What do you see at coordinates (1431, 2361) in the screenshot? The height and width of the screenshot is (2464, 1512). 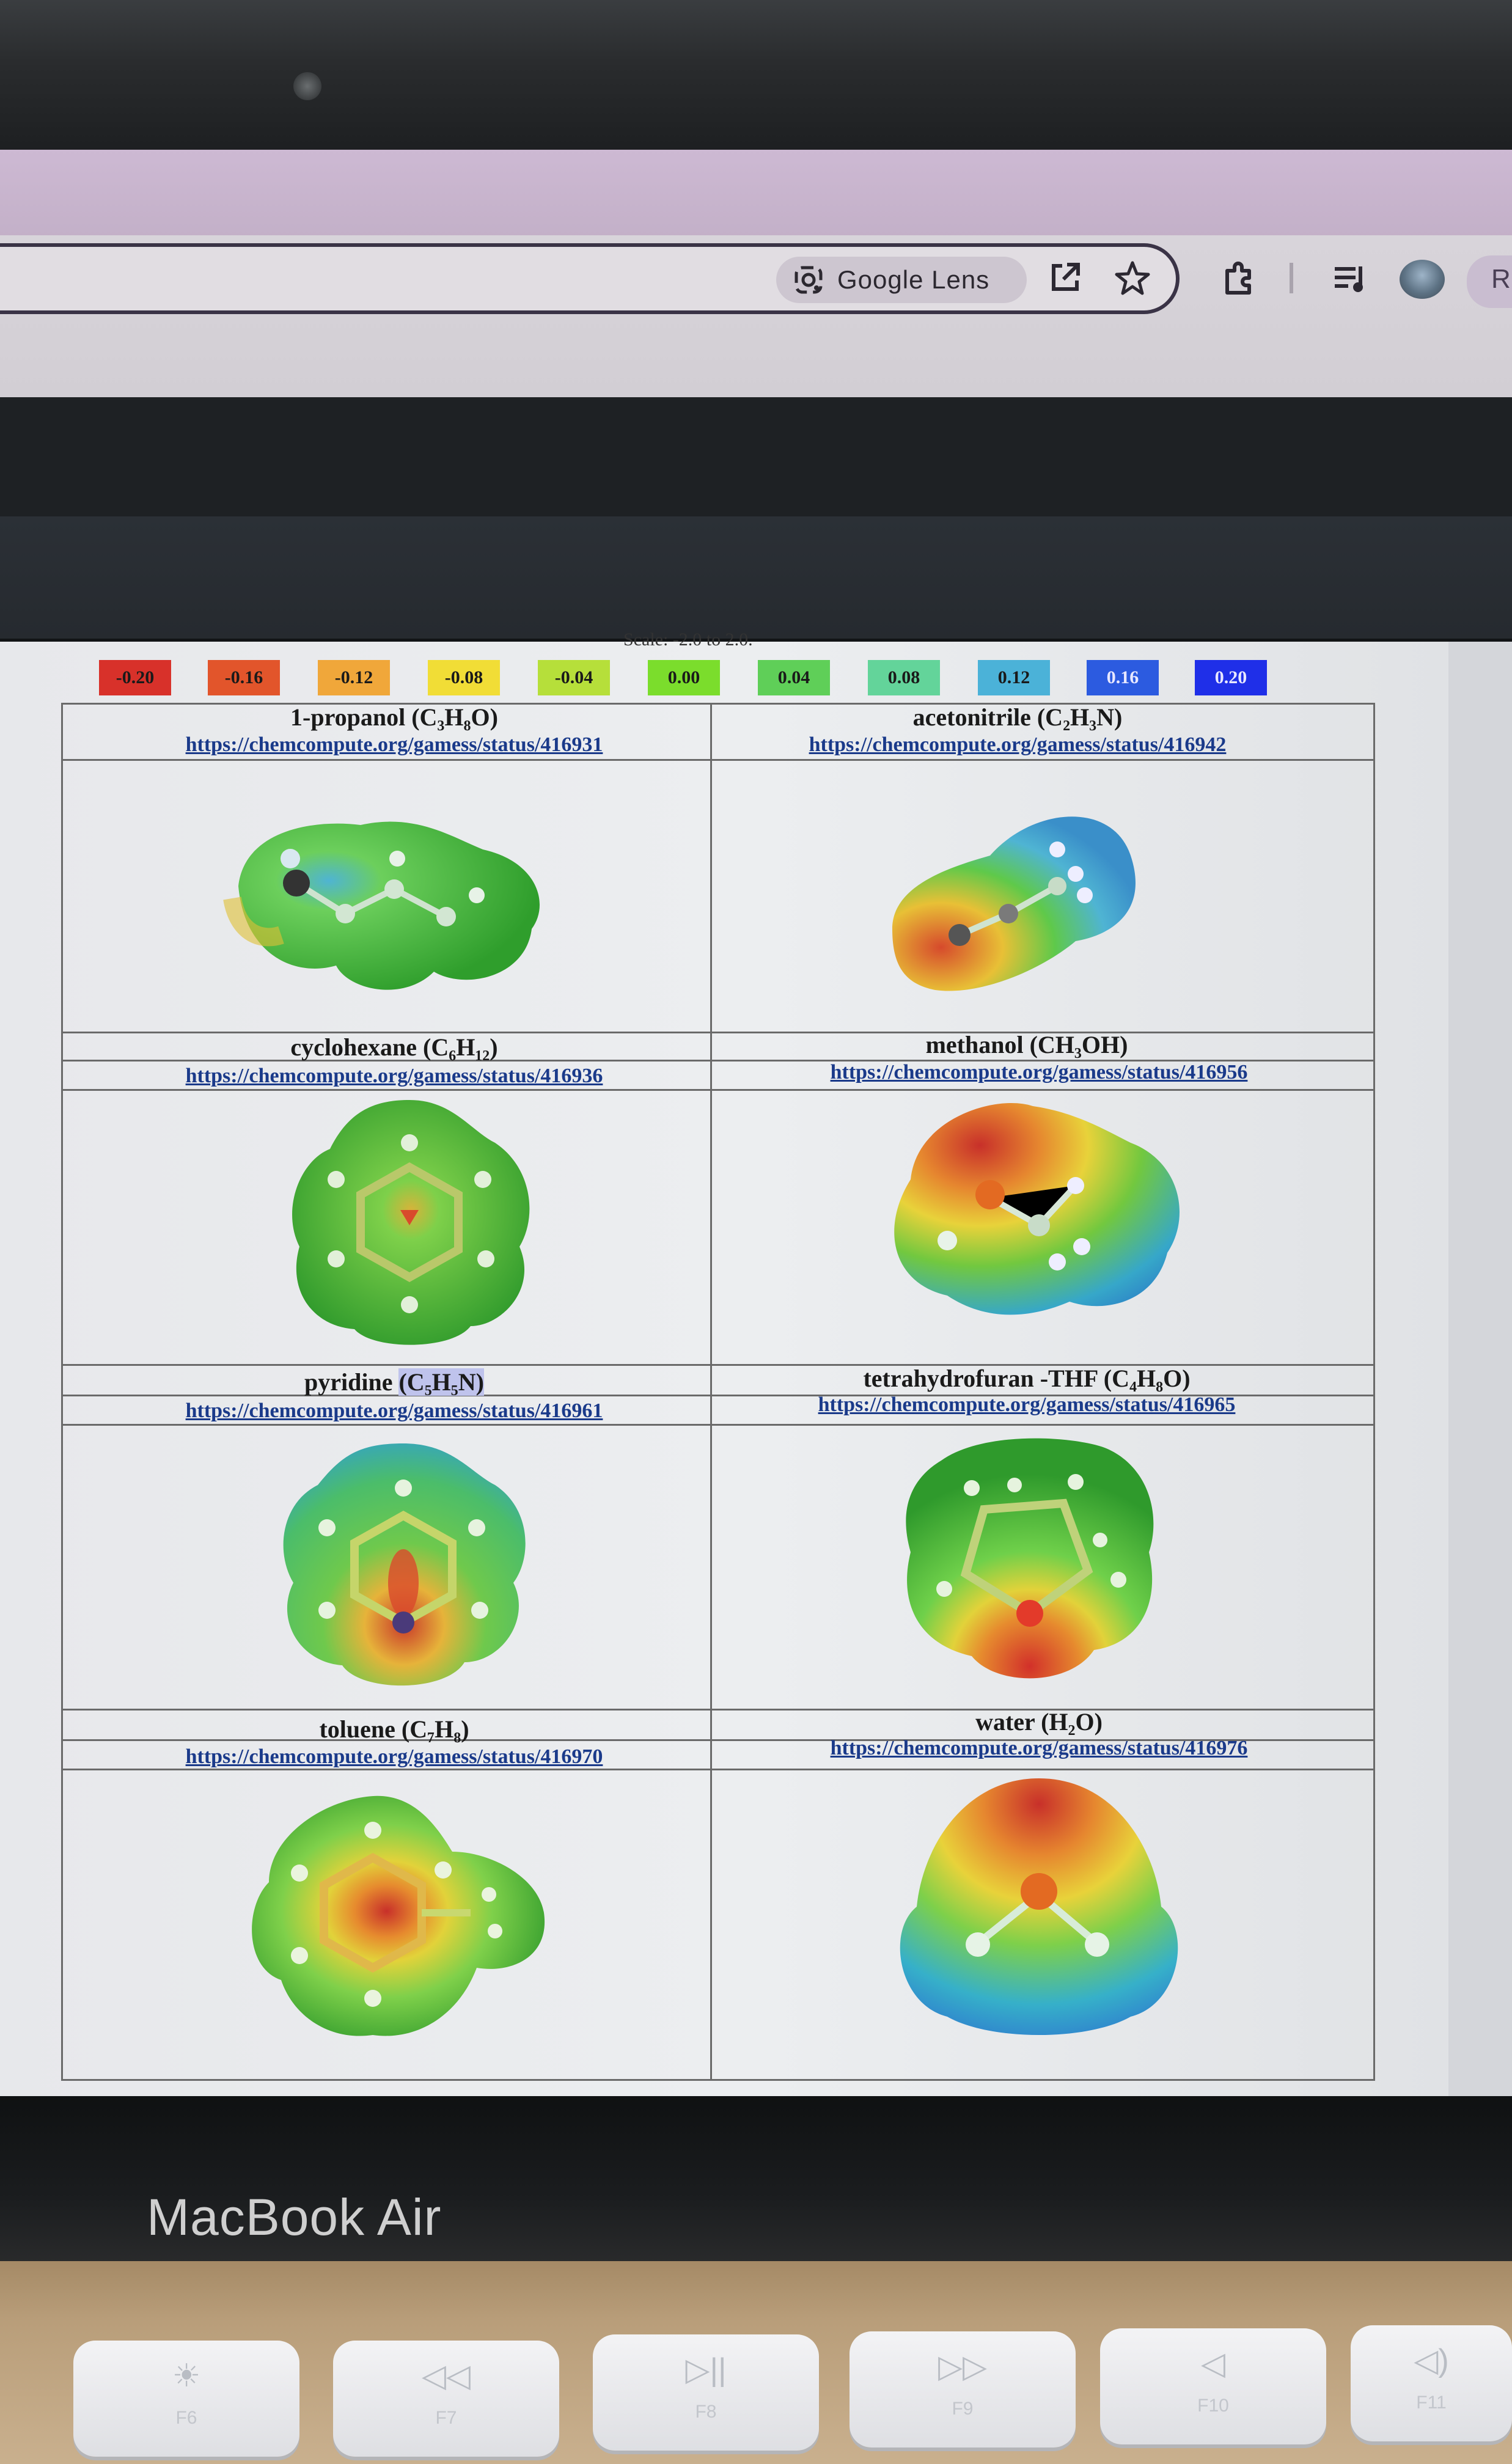 I see `volume-down-icon: ◁)` at bounding box center [1431, 2361].